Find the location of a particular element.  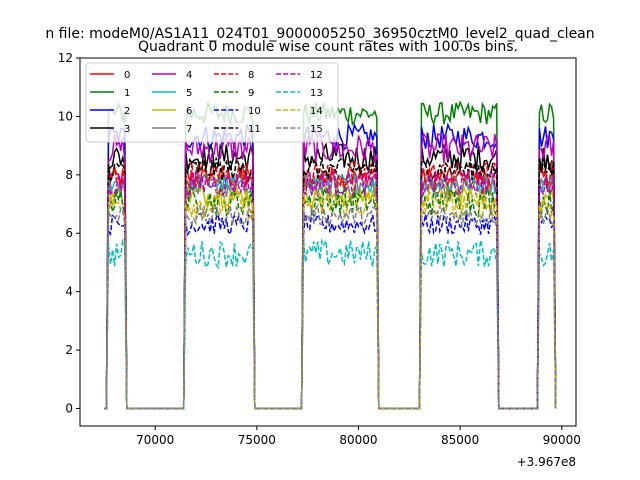

x-tick-label: 85000 is located at coordinates (460, 440).